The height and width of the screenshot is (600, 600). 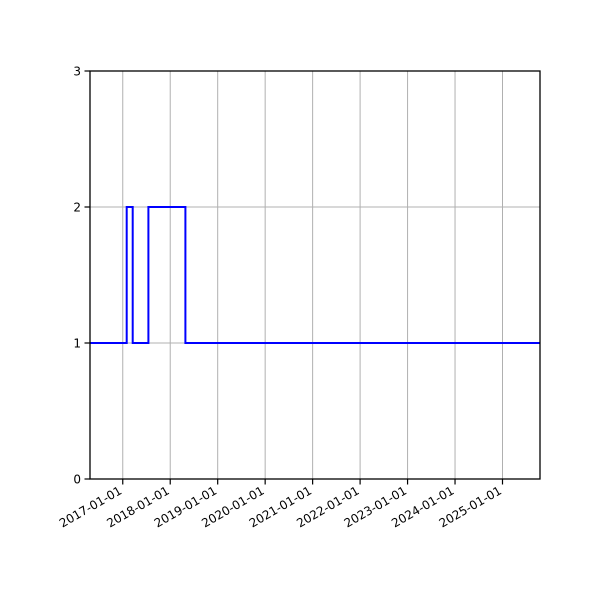 What do you see at coordinates (77, 72) in the screenshot?
I see `y-tick-label: 3` at bounding box center [77, 72].